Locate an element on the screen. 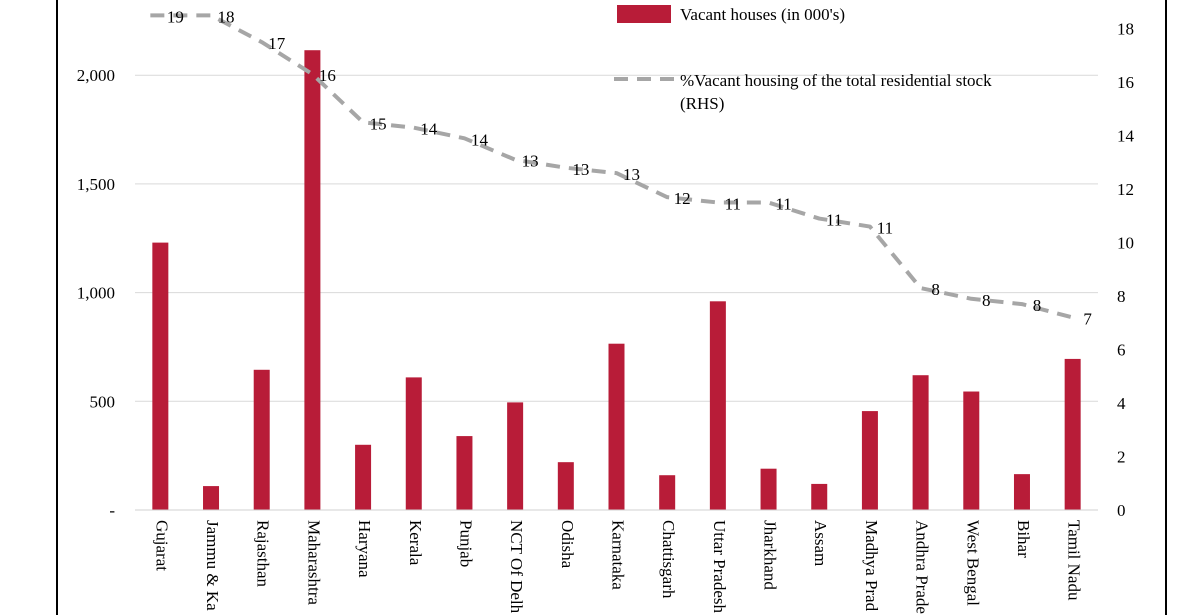  left-axis: - 500 1,000 1,500 2,000 is located at coordinates (96, 293).